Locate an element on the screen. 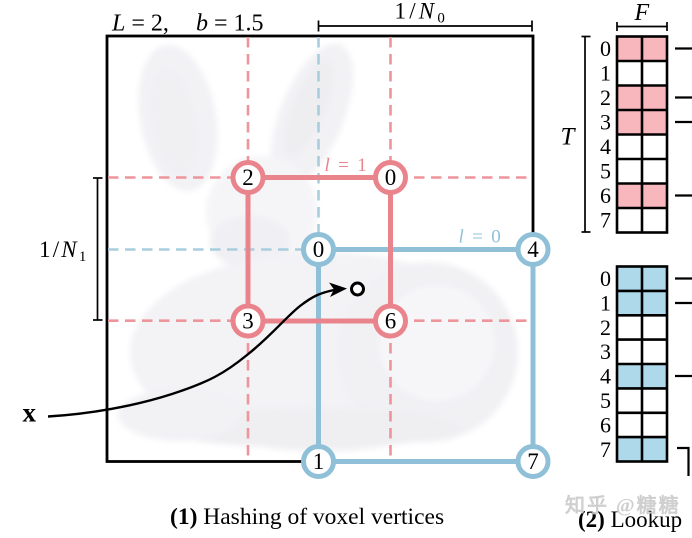 The width and height of the screenshot is (692, 538). svg-text: 1/N0 is located at coordinates (422, 13).